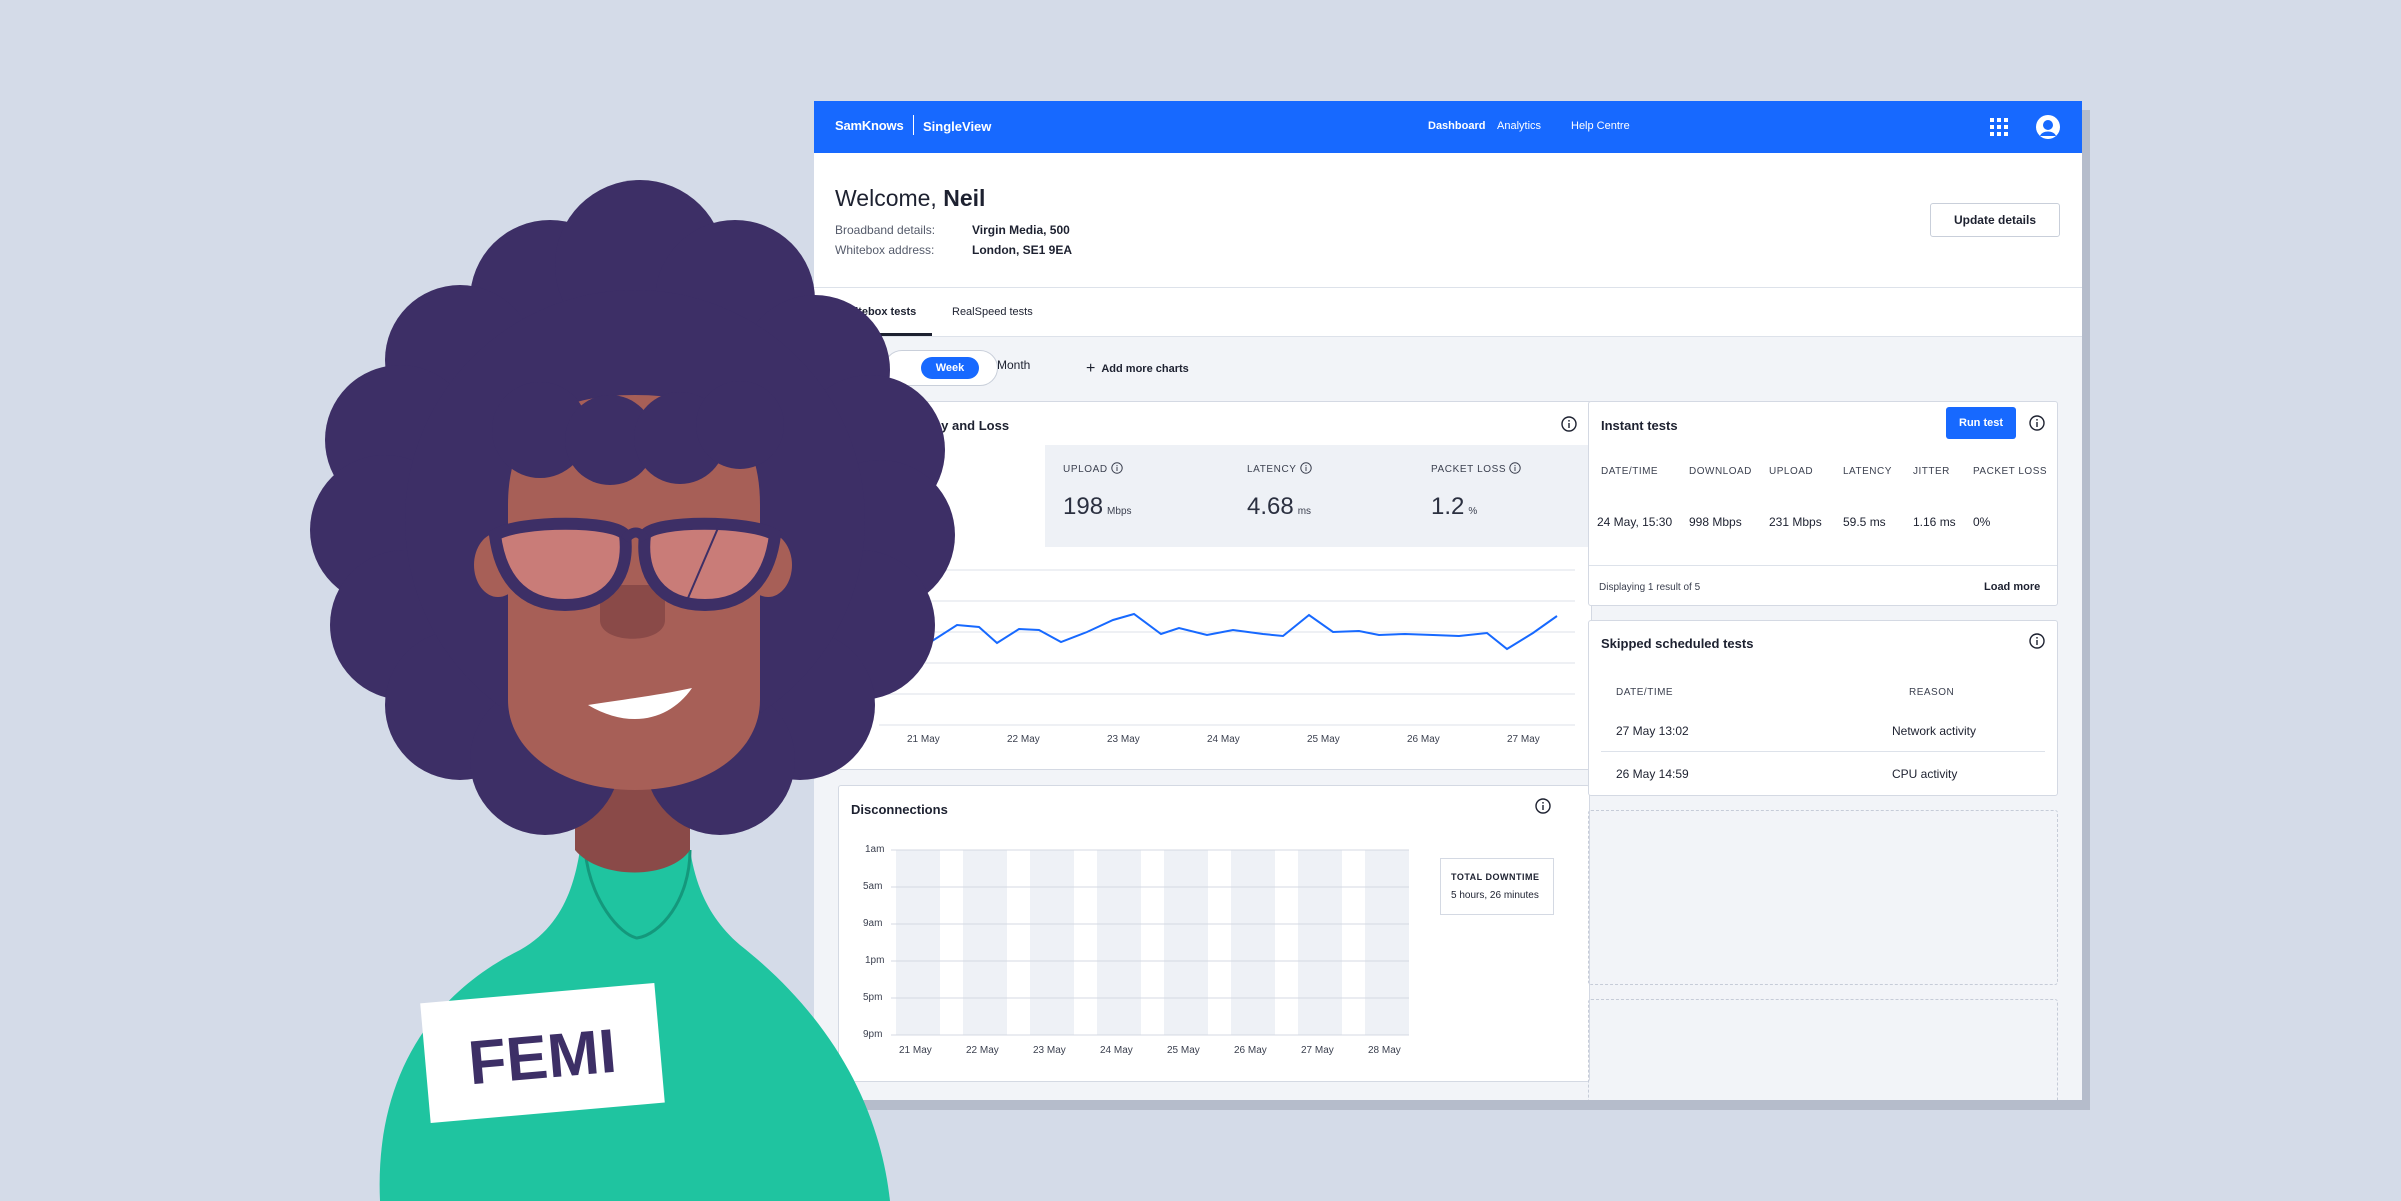 The width and height of the screenshot is (2401, 1201). I want to click on y-axis-label: 5am, so click(873, 886).